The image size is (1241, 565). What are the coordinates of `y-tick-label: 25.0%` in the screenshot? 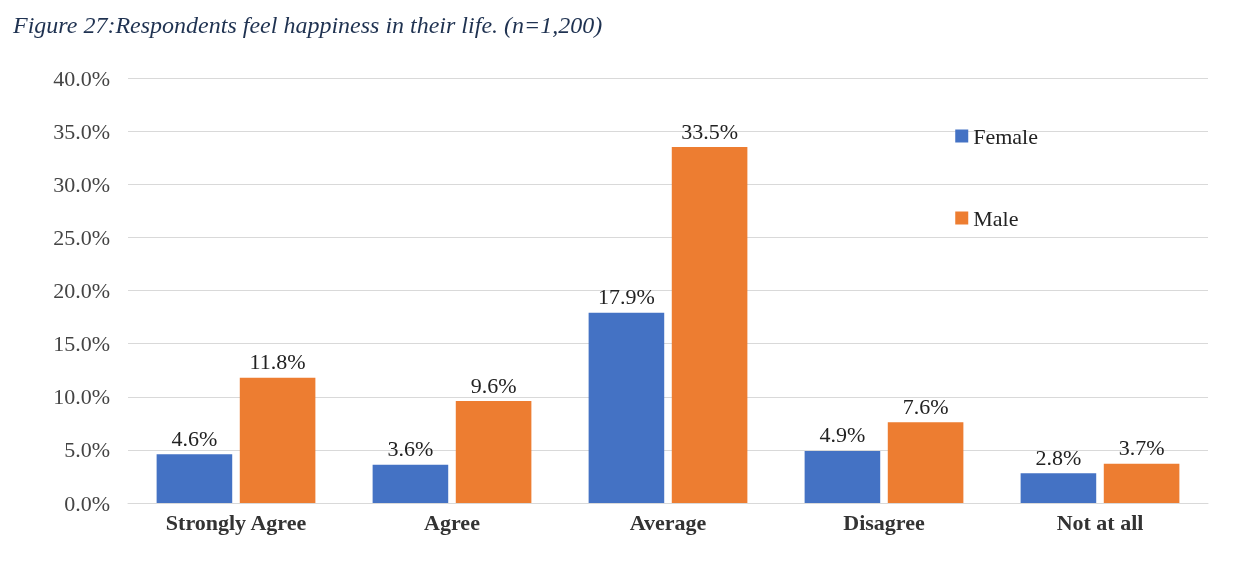 It's located at (81, 237).